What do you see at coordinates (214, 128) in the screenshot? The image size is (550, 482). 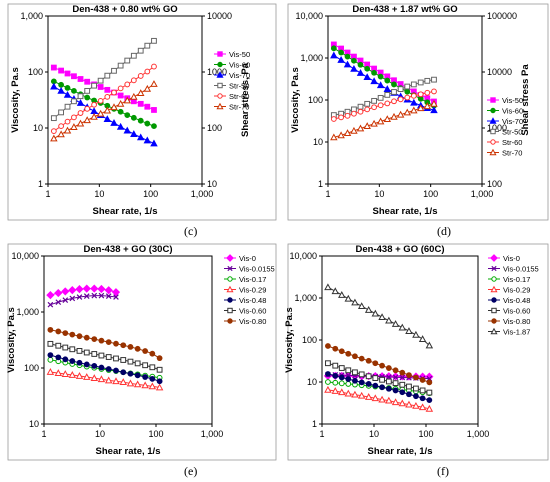 I see `y2-tick-label: 100` at bounding box center [214, 128].